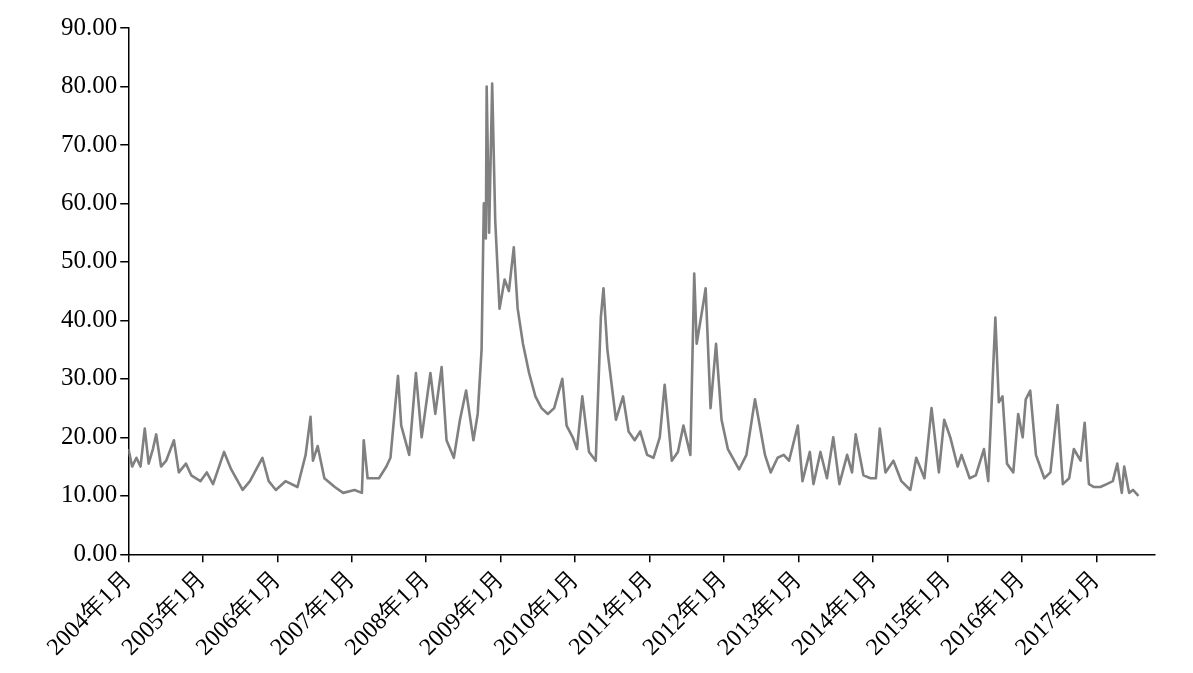  What do you see at coordinates (89, 201) in the screenshot?
I see `y-tick-label: 60.00` at bounding box center [89, 201].